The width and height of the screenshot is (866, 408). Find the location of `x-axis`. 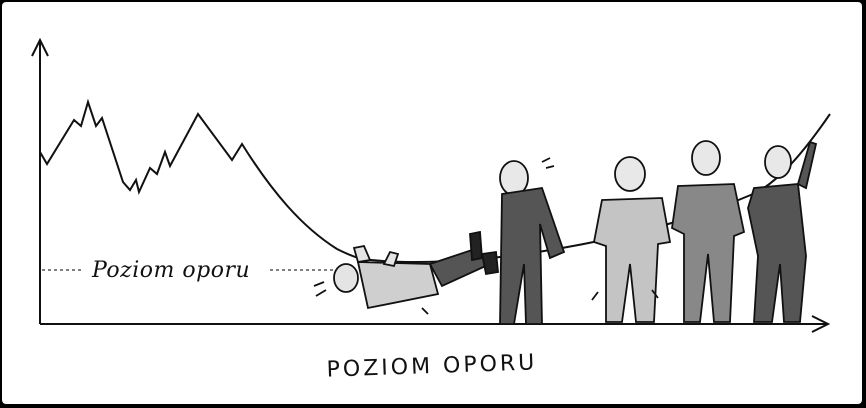

x-axis is located at coordinates (435, 324).